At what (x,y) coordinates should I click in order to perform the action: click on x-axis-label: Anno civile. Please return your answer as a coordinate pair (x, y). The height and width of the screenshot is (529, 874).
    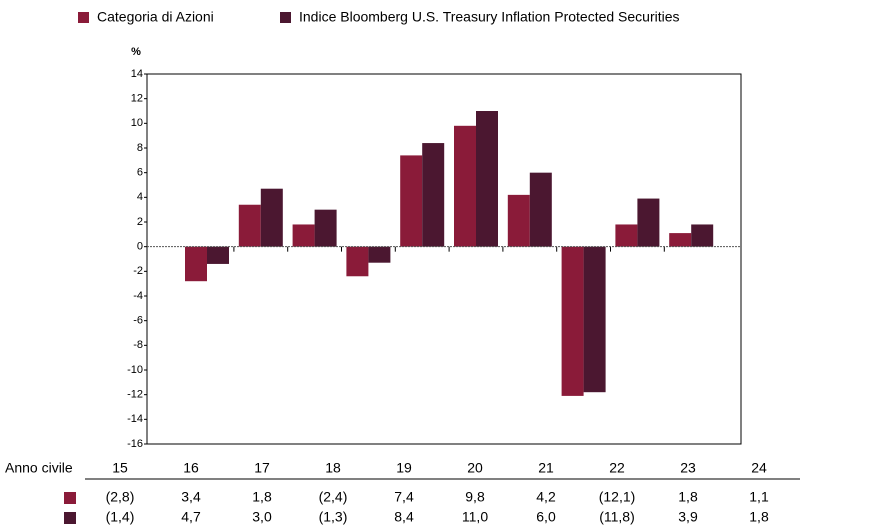
    Looking at the image, I should click on (39, 468).